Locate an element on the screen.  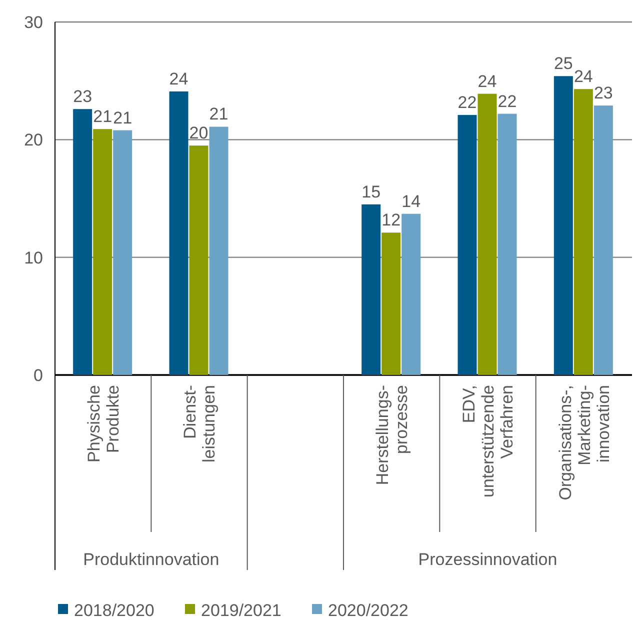
data-label: 14 is located at coordinates (411, 201).